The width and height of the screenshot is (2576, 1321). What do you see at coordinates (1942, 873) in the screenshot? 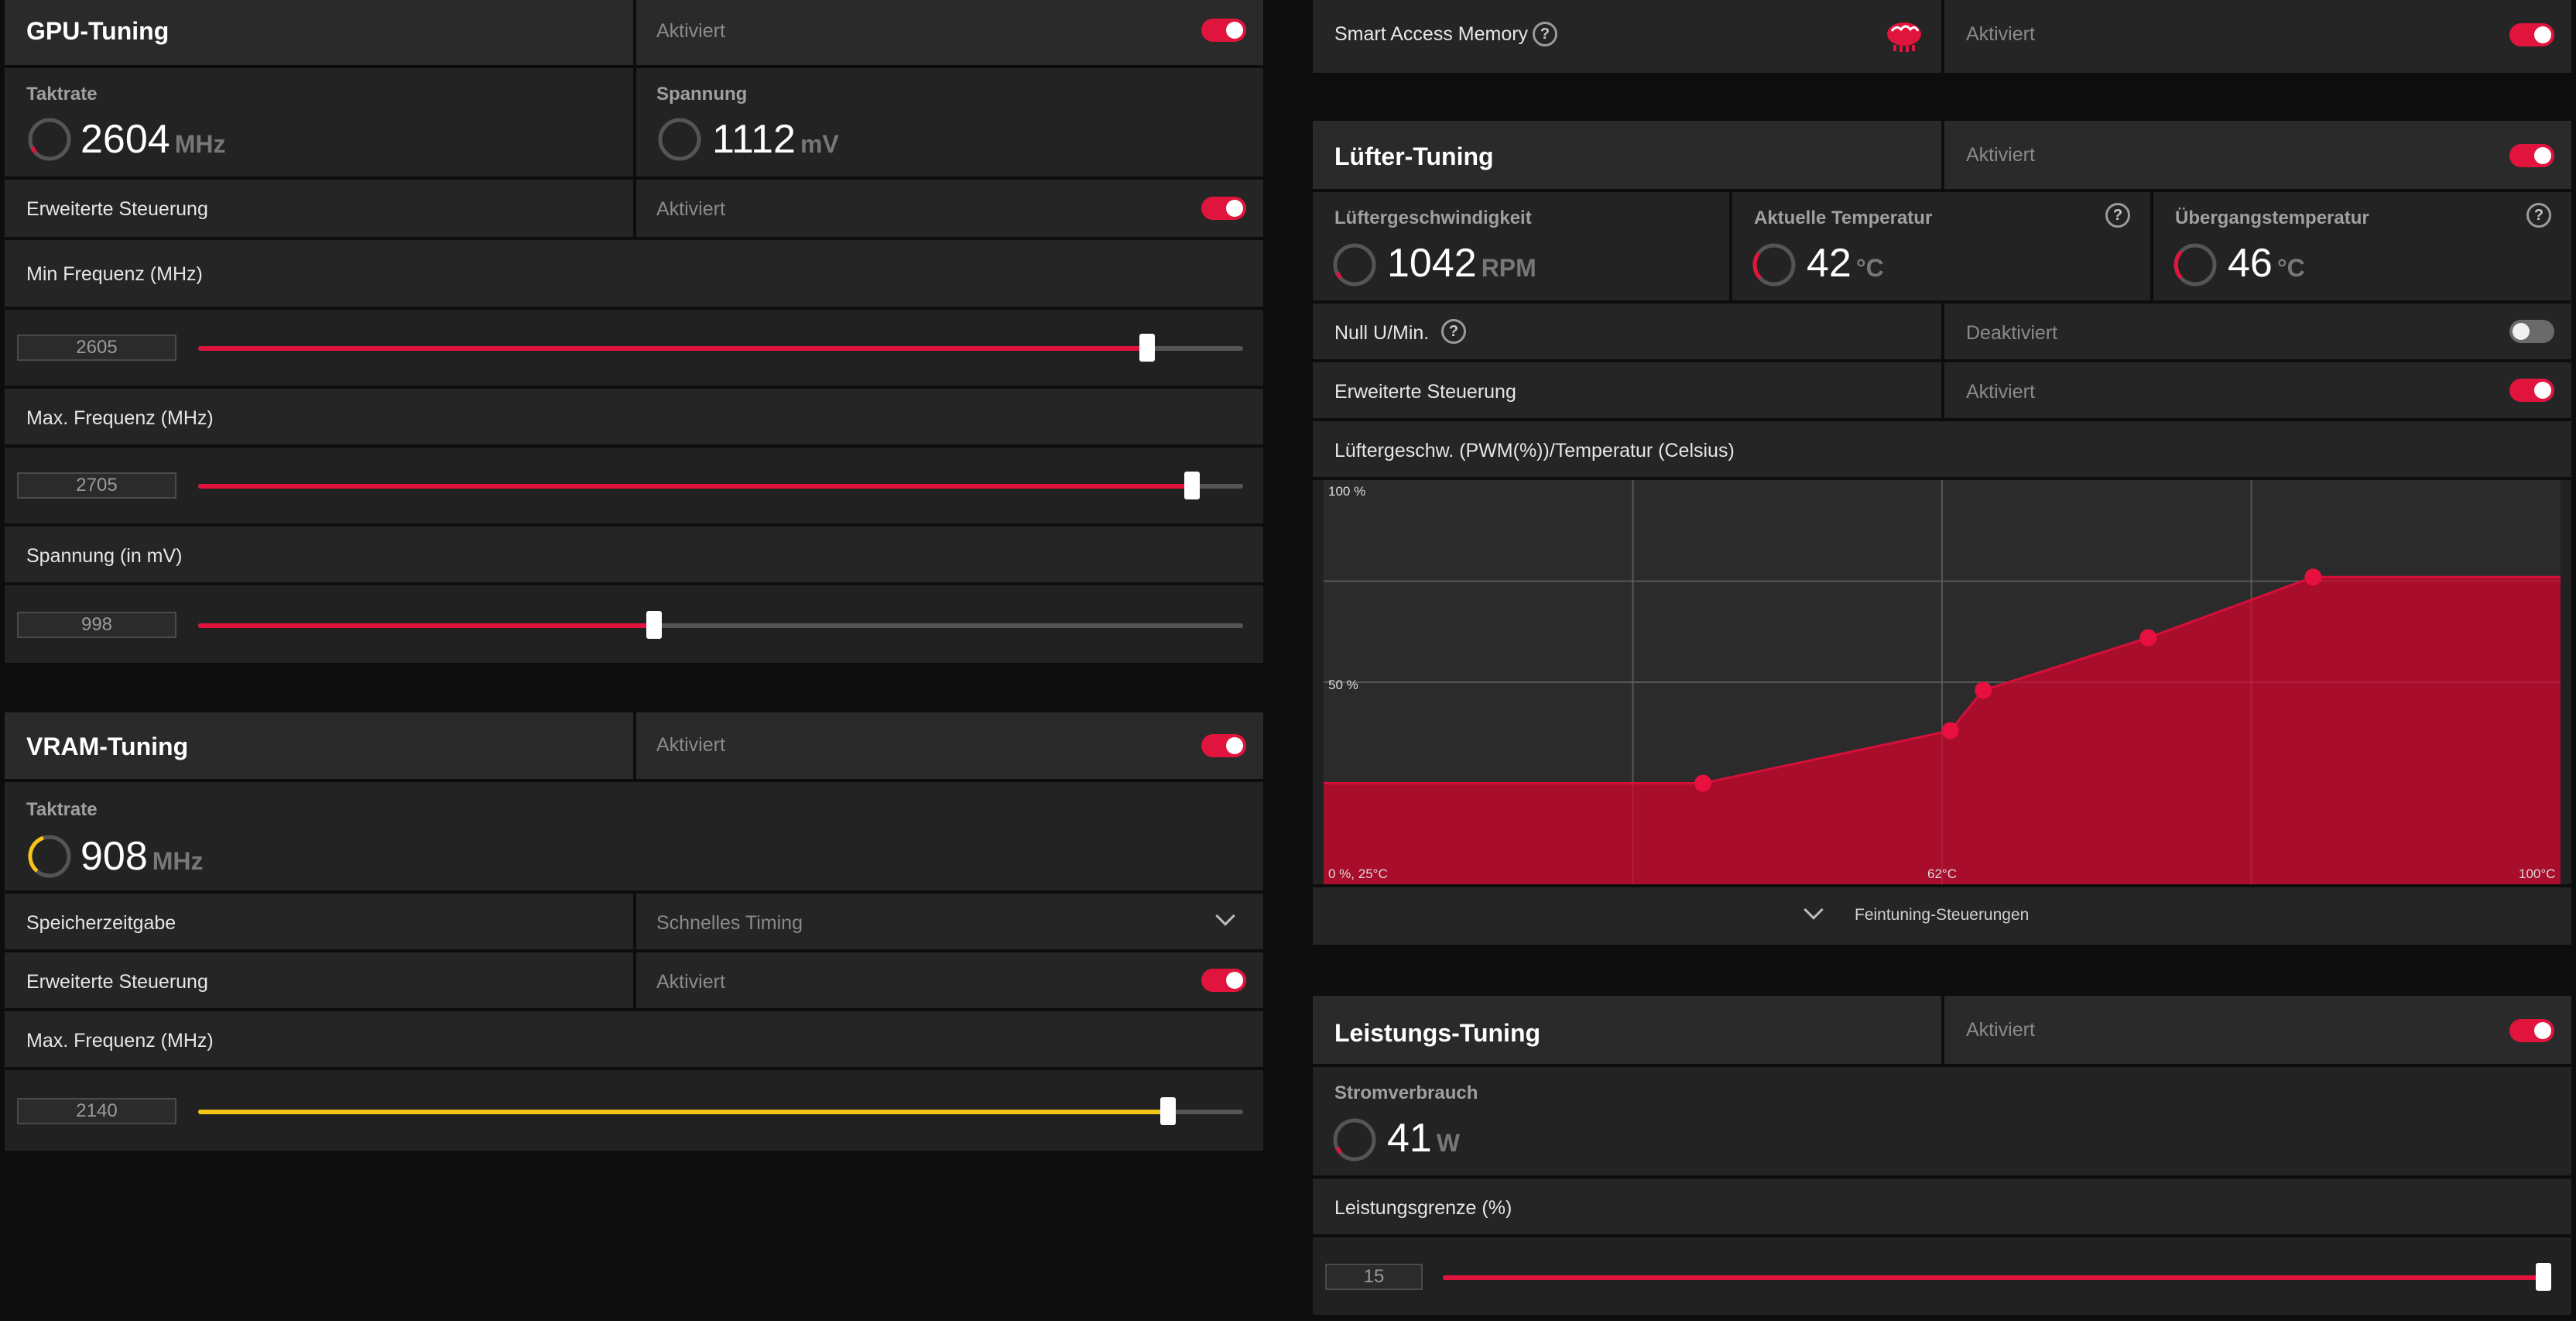
I see `x-tick-62: 62°C` at bounding box center [1942, 873].